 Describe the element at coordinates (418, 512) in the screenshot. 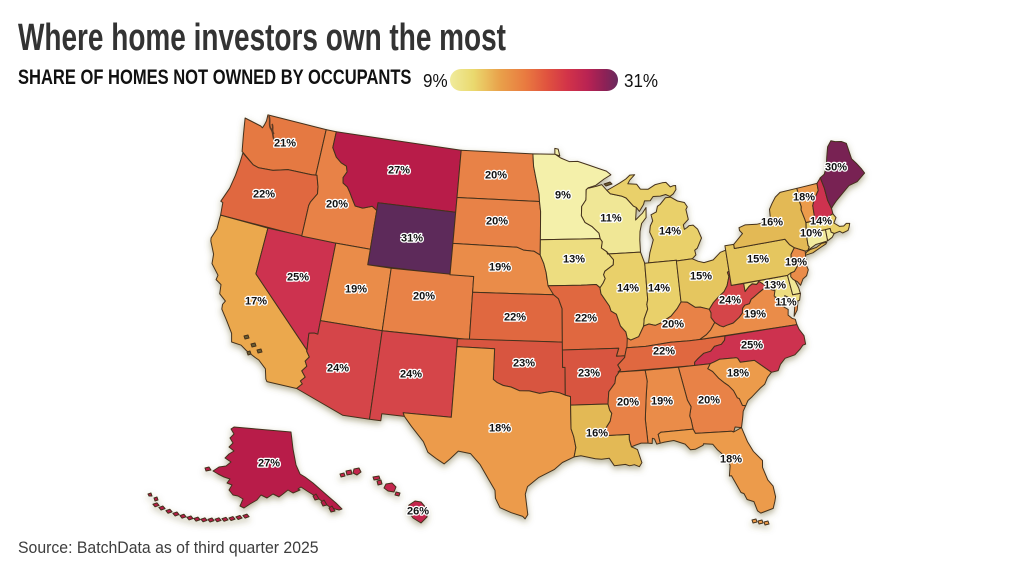

I see `svg-text: 26%` at that location.